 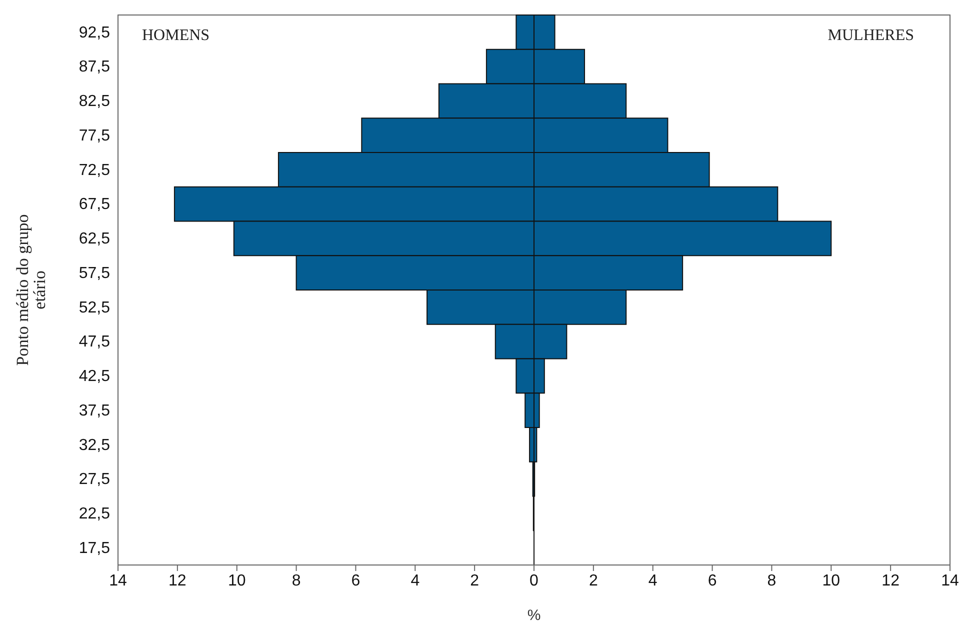 What do you see at coordinates (94, 101) in the screenshot?
I see `y-tick-label: 82,5` at bounding box center [94, 101].